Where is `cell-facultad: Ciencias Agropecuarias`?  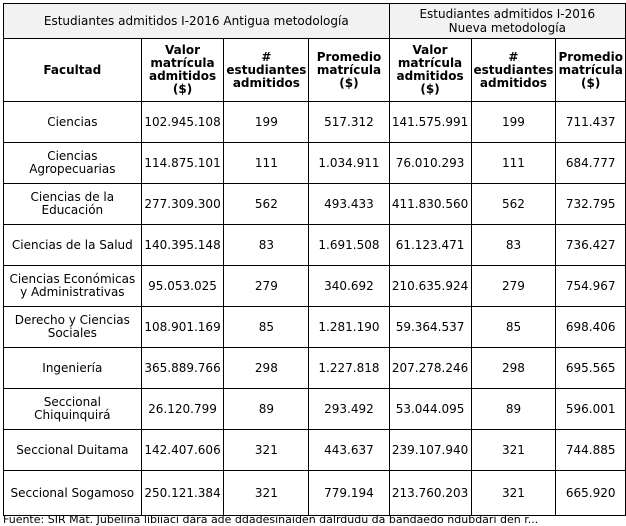
cell-facultad: Ciencias Agropecuarias is located at coordinates (72, 163).